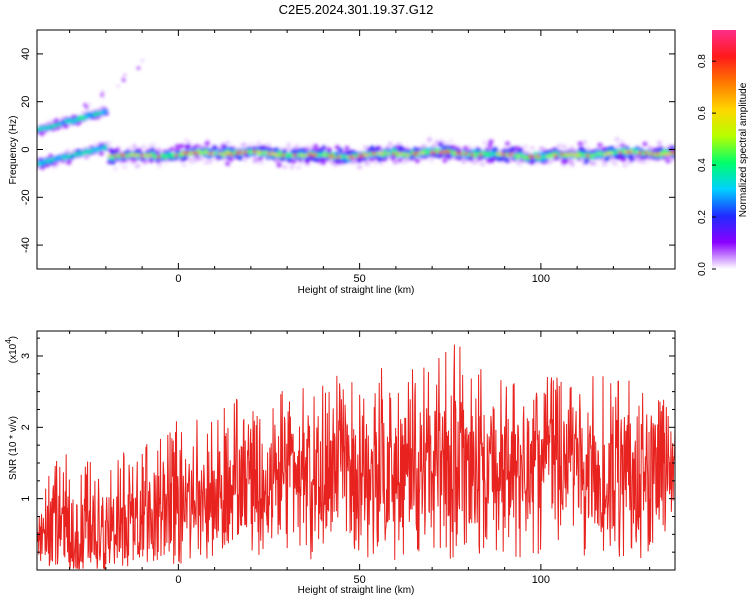  Describe the element at coordinates (26, 356) in the screenshot. I see `y-tick-label: 3` at that location.